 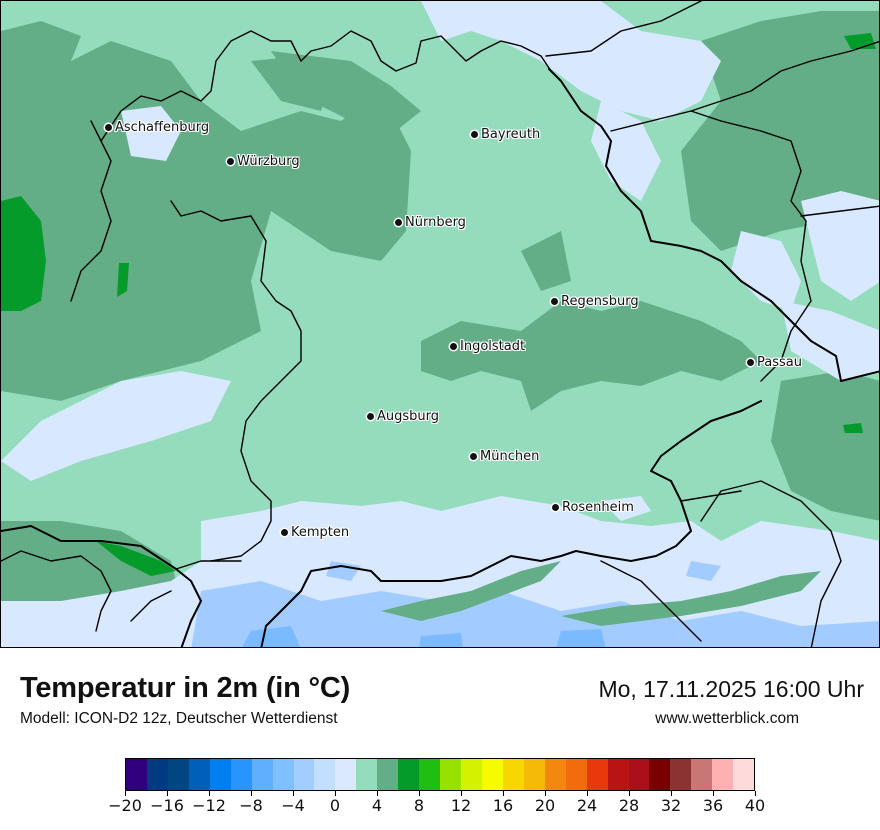 I want to click on colorbar-ticks: −20 −16 −12 −8 −4 0 4 8 12 16 20 24 28 32 36 40, so click(x=436, y=806).